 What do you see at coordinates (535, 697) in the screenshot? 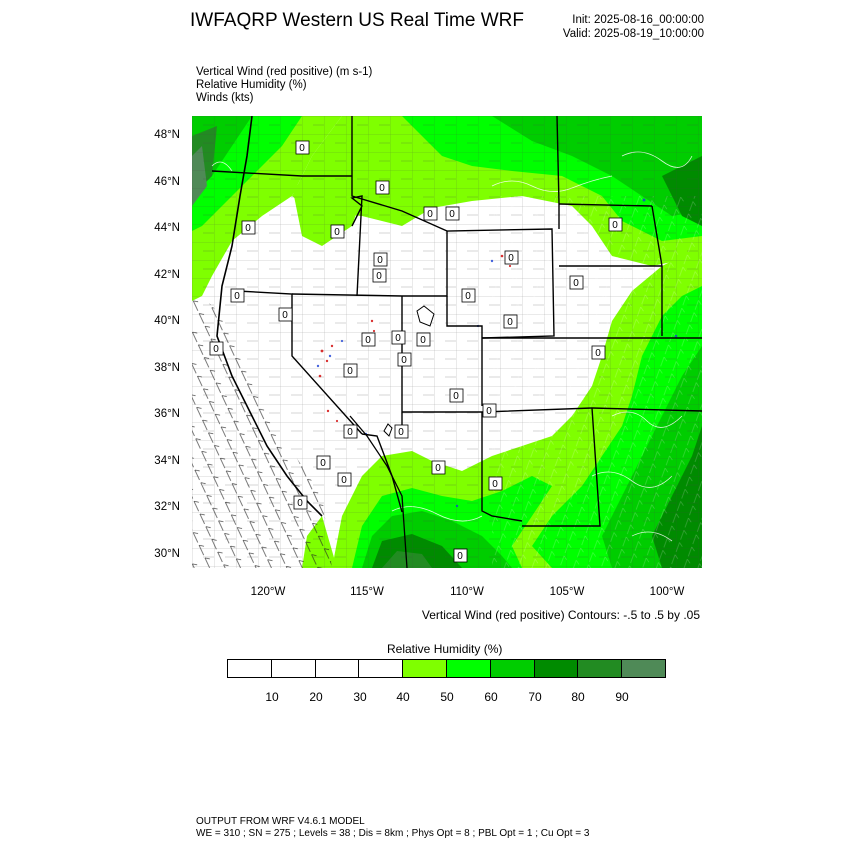
I see `colorbar-label: 70` at bounding box center [535, 697].